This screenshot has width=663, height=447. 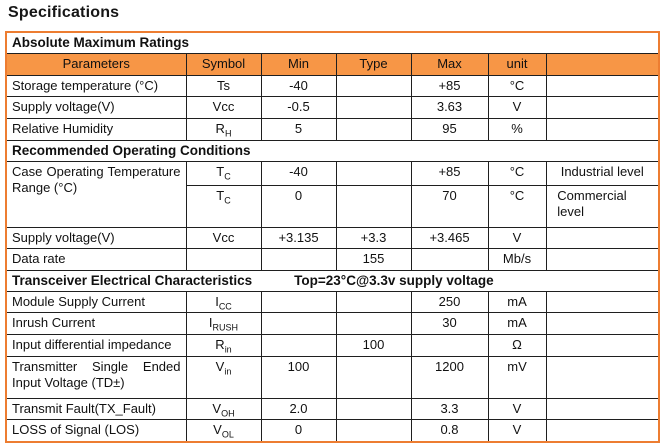 I want to click on param-cell: Module Supply Current, so click(x=96, y=302).